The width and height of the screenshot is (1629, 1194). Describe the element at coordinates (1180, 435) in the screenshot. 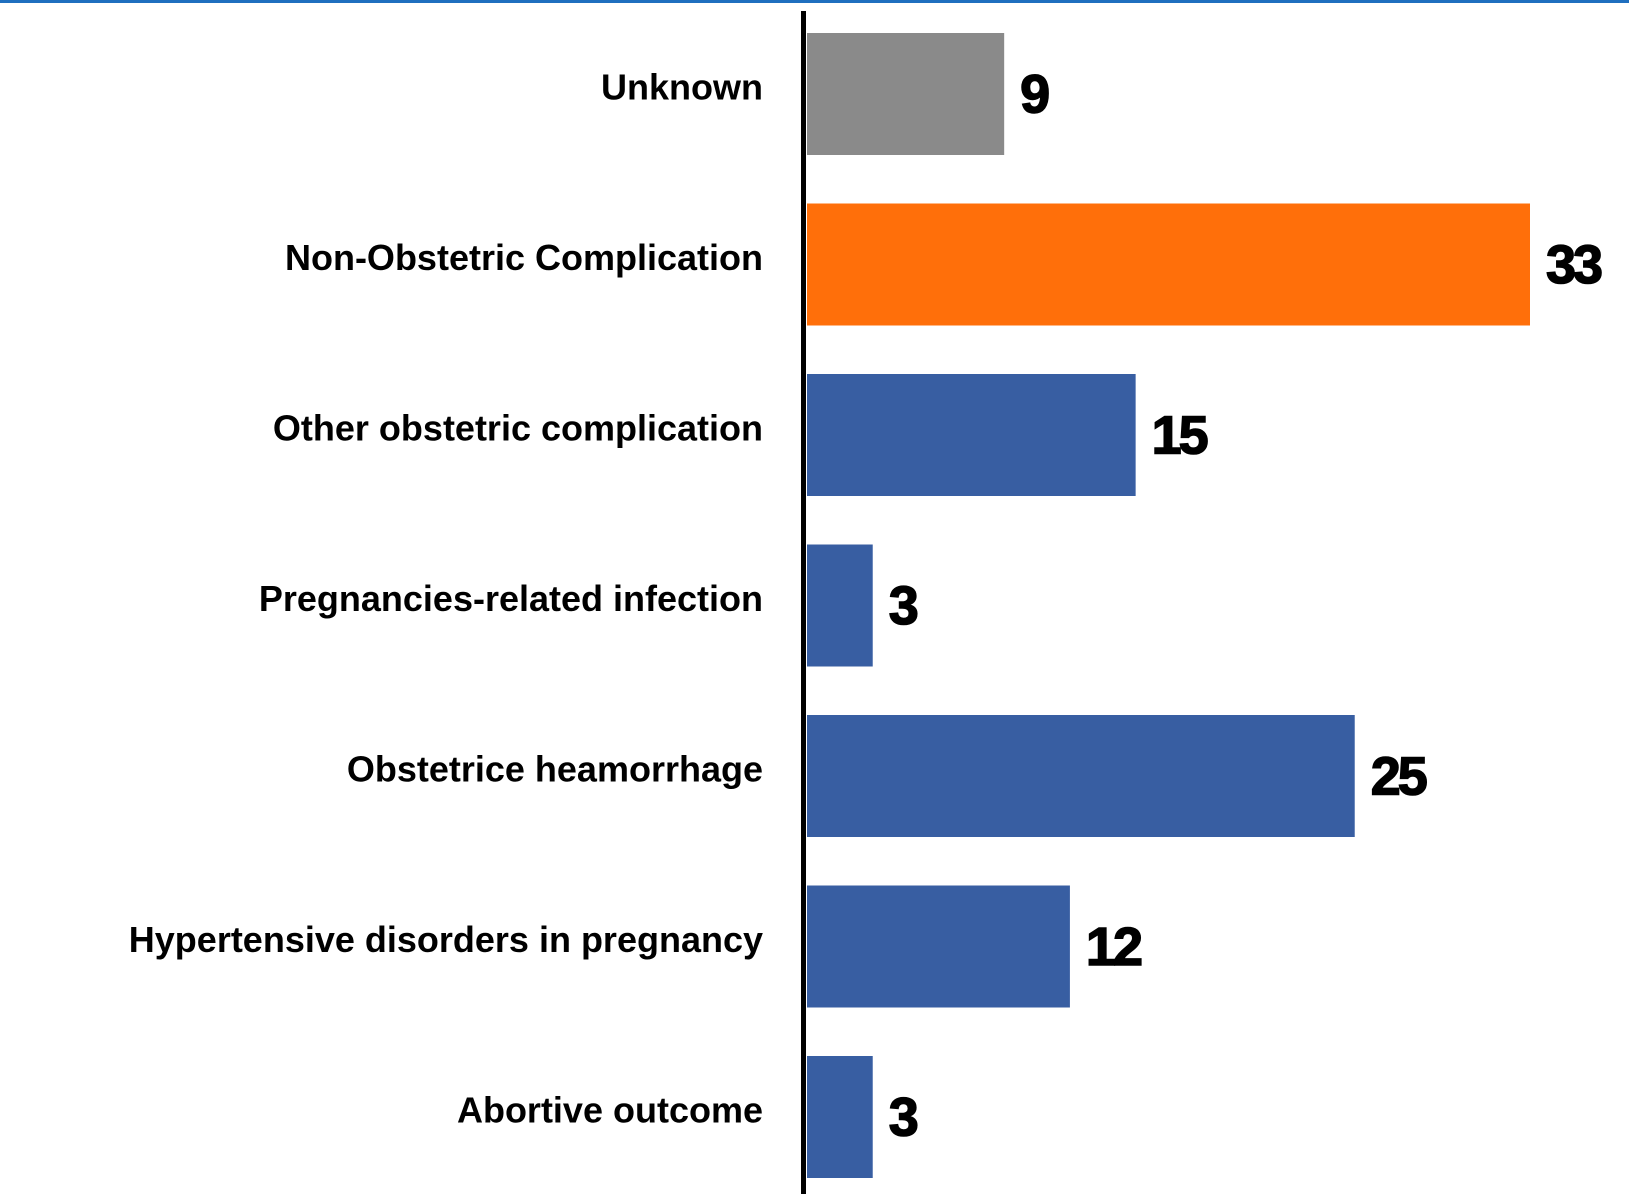

I see `value-label: 15` at that location.